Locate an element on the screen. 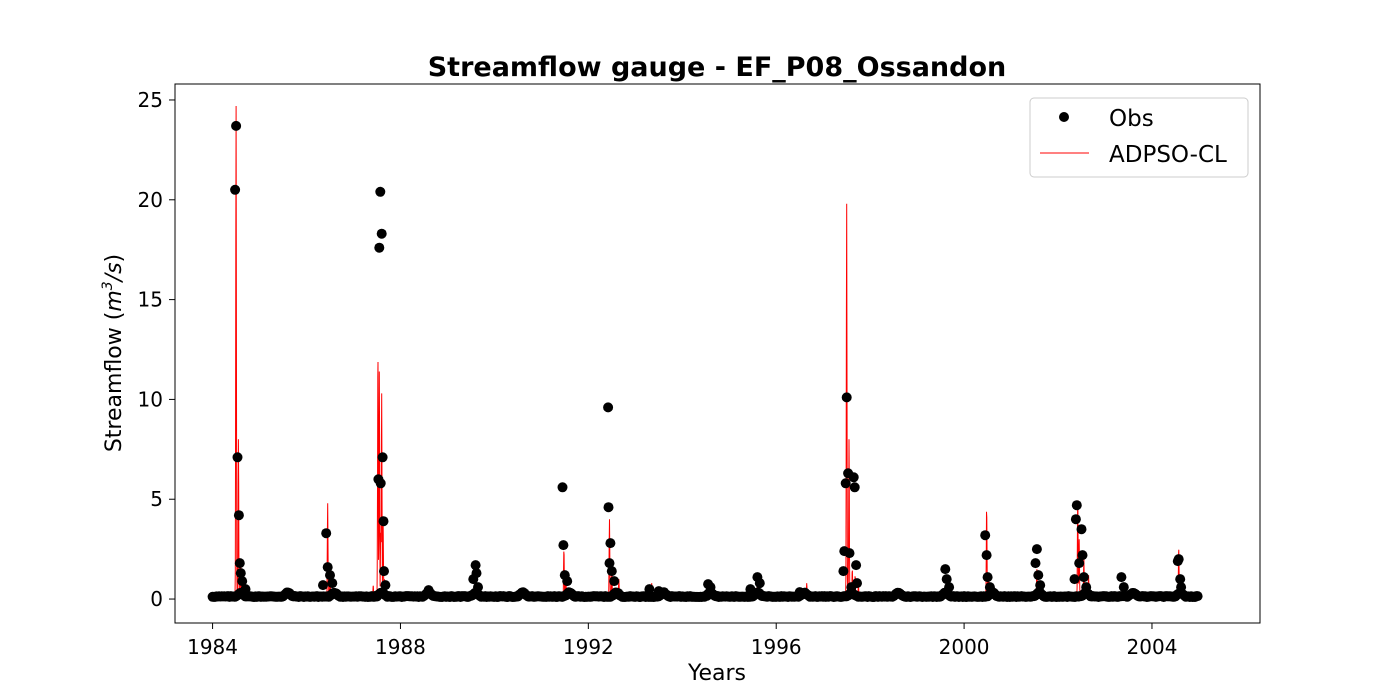  legend: Obs ADPSO-CL is located at coordinates (1139, 137).